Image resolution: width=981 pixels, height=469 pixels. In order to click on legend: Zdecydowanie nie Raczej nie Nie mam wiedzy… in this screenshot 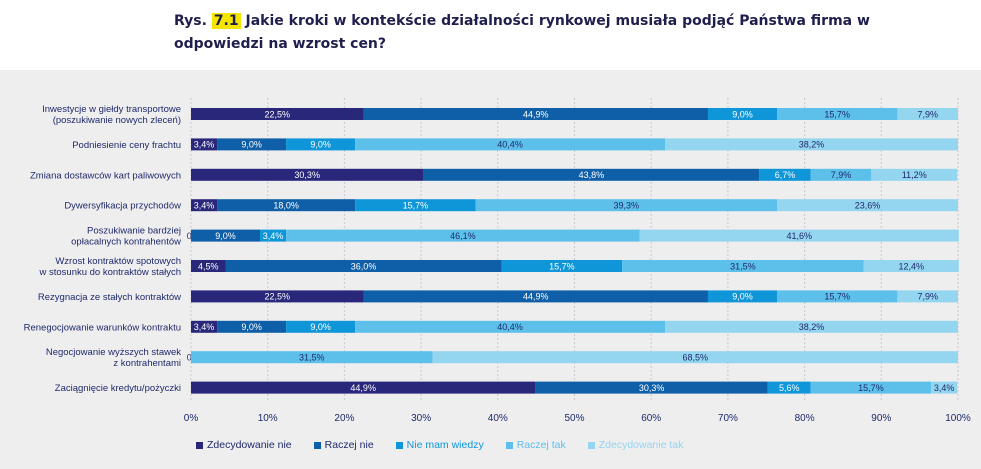, I will do `click(439, 445)`.